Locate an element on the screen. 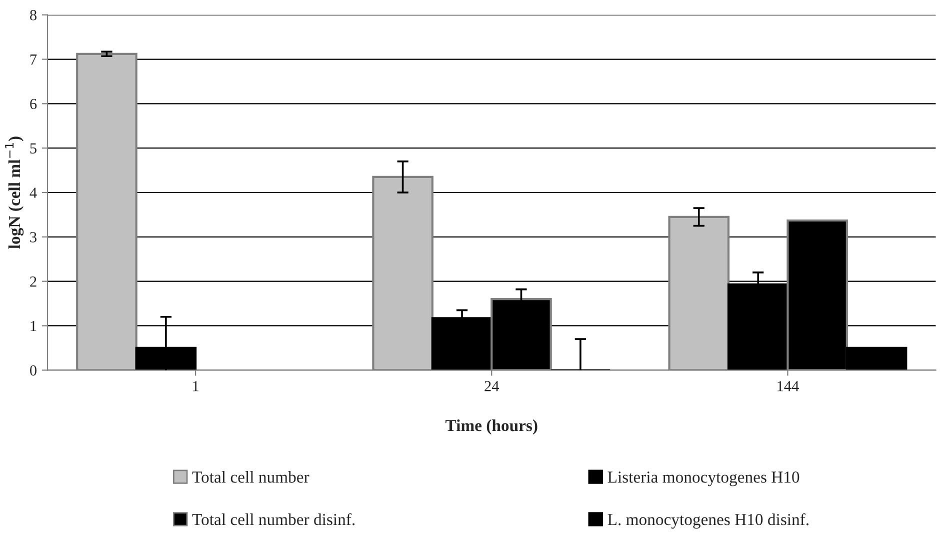 The height and width of the screenshot is (550, 950). y-tick-label: 6 is located at coordinates (33, 104).